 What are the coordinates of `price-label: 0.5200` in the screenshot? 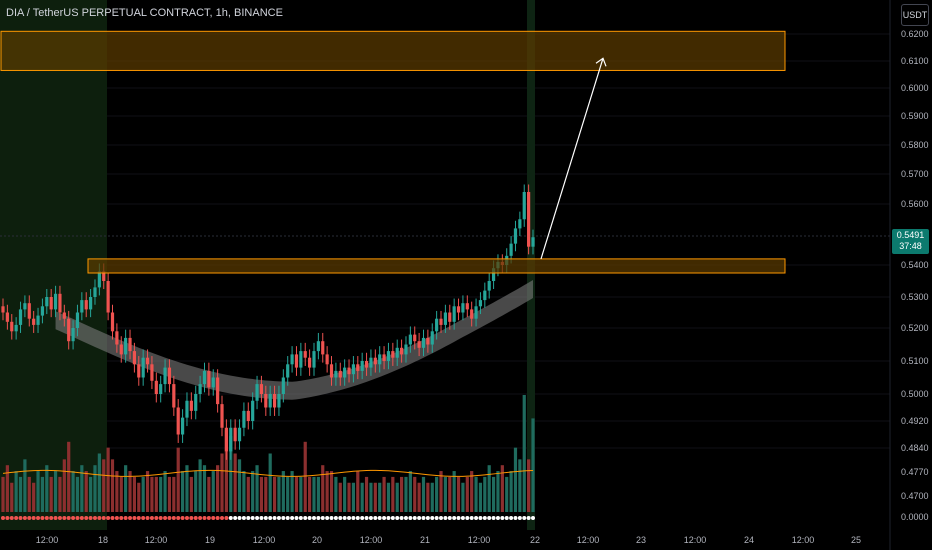 It's located at (915, 328).